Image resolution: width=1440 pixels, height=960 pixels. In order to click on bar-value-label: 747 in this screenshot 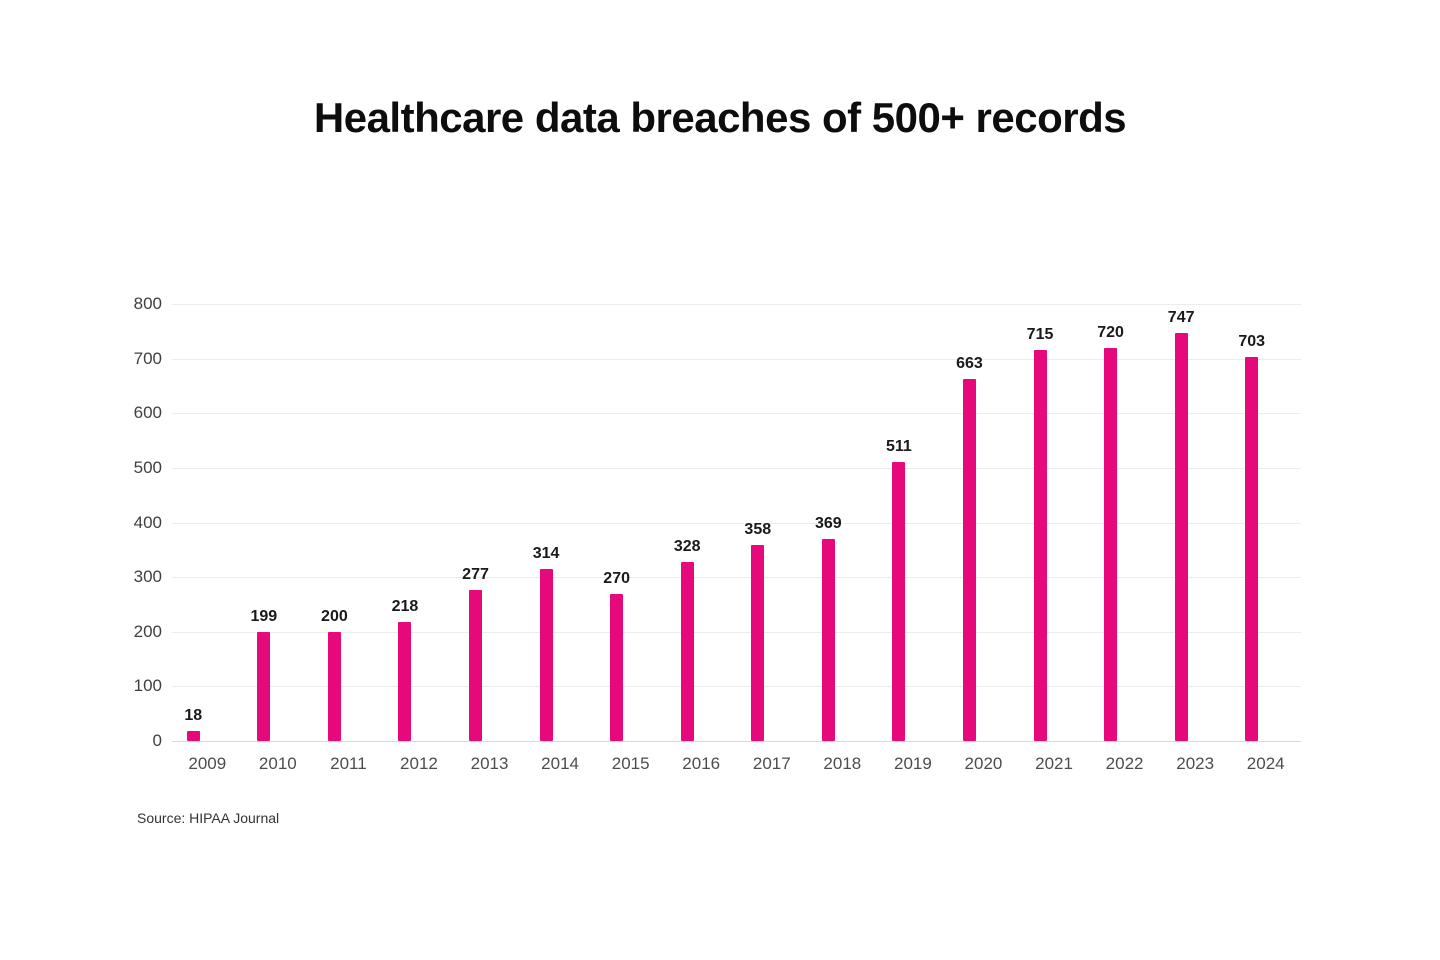, I will do `click(1181, 317)`.